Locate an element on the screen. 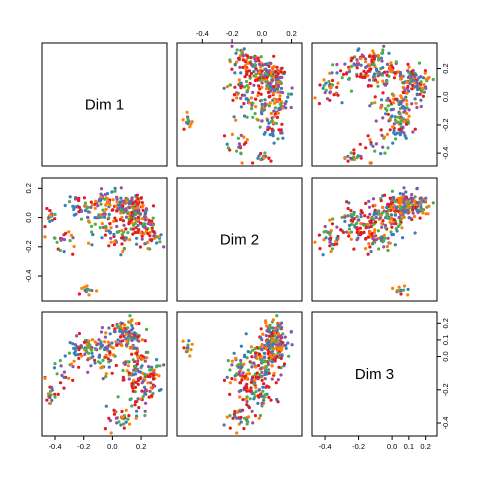 Image resolution: width=480 pixels, height=480 pixels. tick-label: 0.1 is located at coordinates (409, 446).